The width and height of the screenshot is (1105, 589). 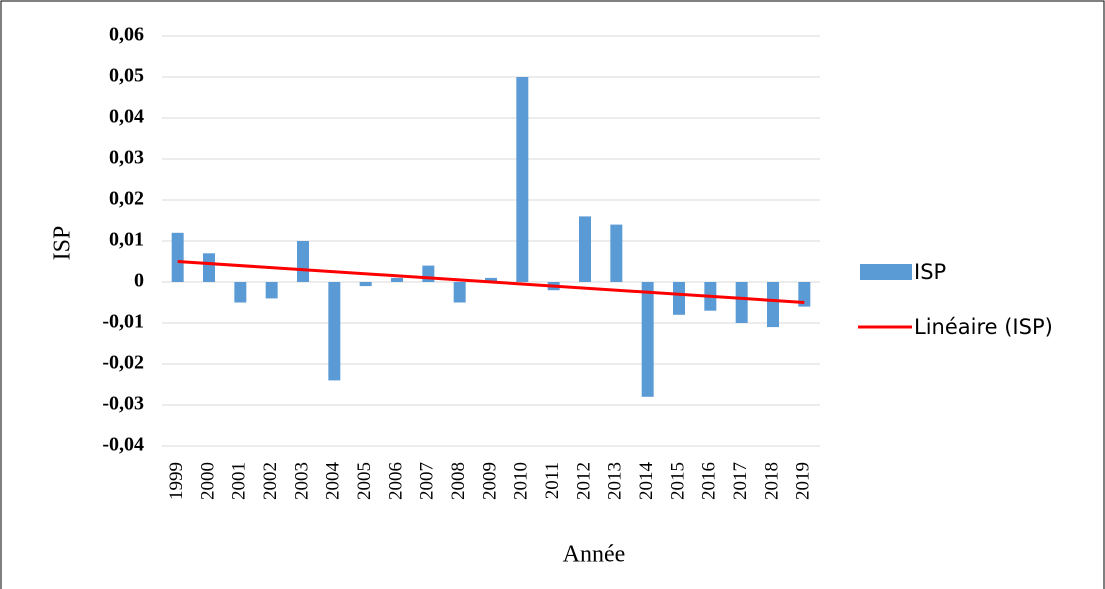 I want to click on x-tick-label: 2019, so click(x=803, y=481).